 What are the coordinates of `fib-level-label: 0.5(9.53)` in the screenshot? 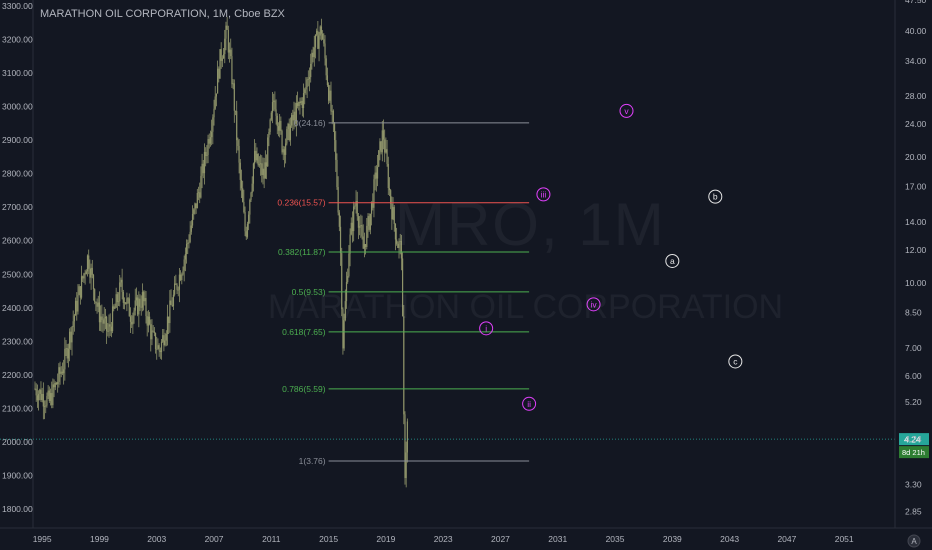 It's located at (309, 292).